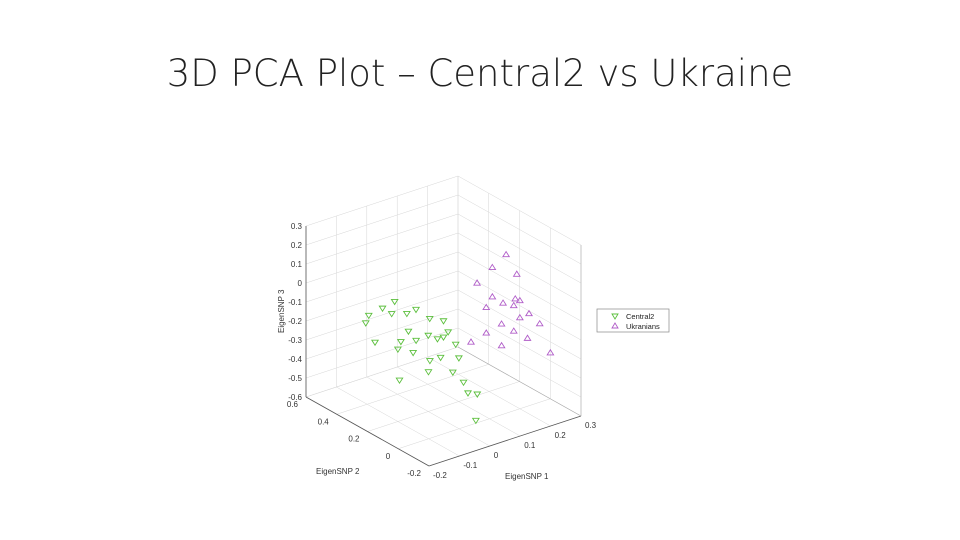 This screenshot has width=960, height=540. I want to click on y-tick-label: 0.6, so click(293, 404).